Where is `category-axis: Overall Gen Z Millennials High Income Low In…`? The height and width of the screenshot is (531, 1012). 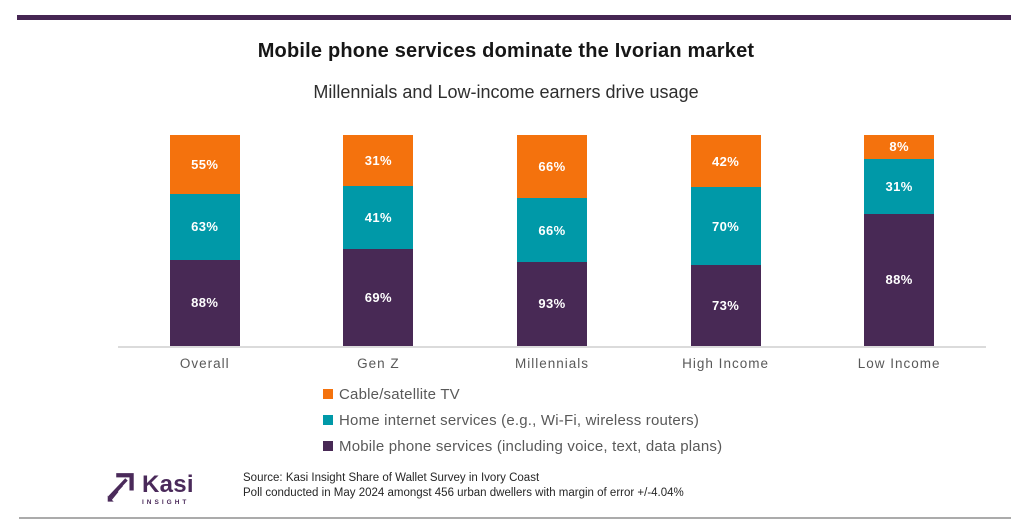
category-axis: Overall Gen Z Millennials High Income Low In… is located at coordinates (552, 363).